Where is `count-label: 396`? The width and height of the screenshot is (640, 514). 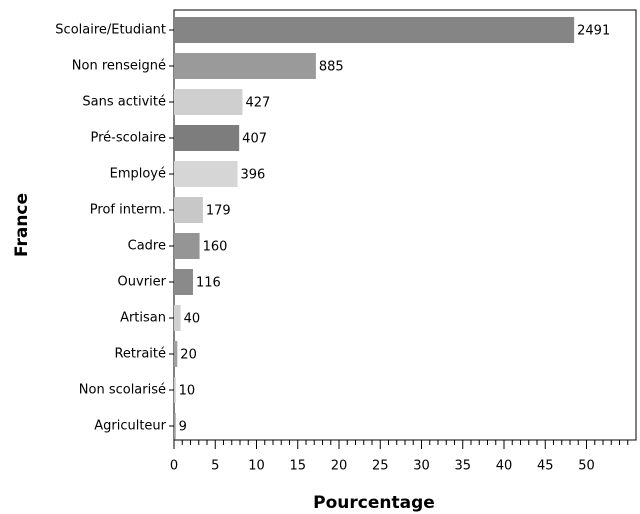
count-label: 396 is located at coordinates (253, 175).